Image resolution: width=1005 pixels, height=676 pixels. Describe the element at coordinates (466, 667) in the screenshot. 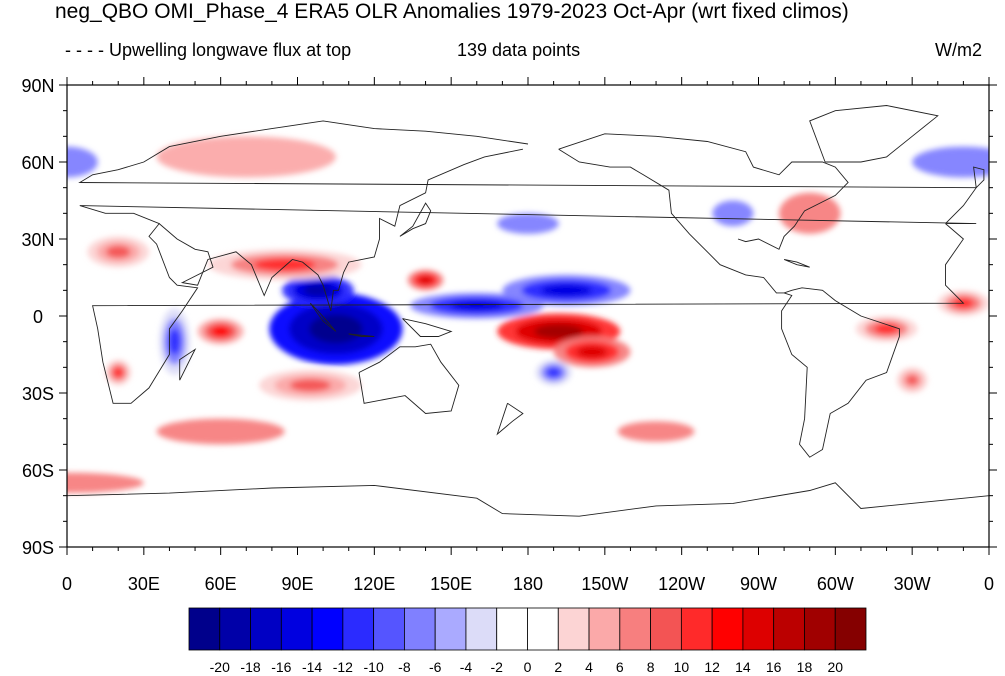

I see `colorbar-label: -4` at that location.